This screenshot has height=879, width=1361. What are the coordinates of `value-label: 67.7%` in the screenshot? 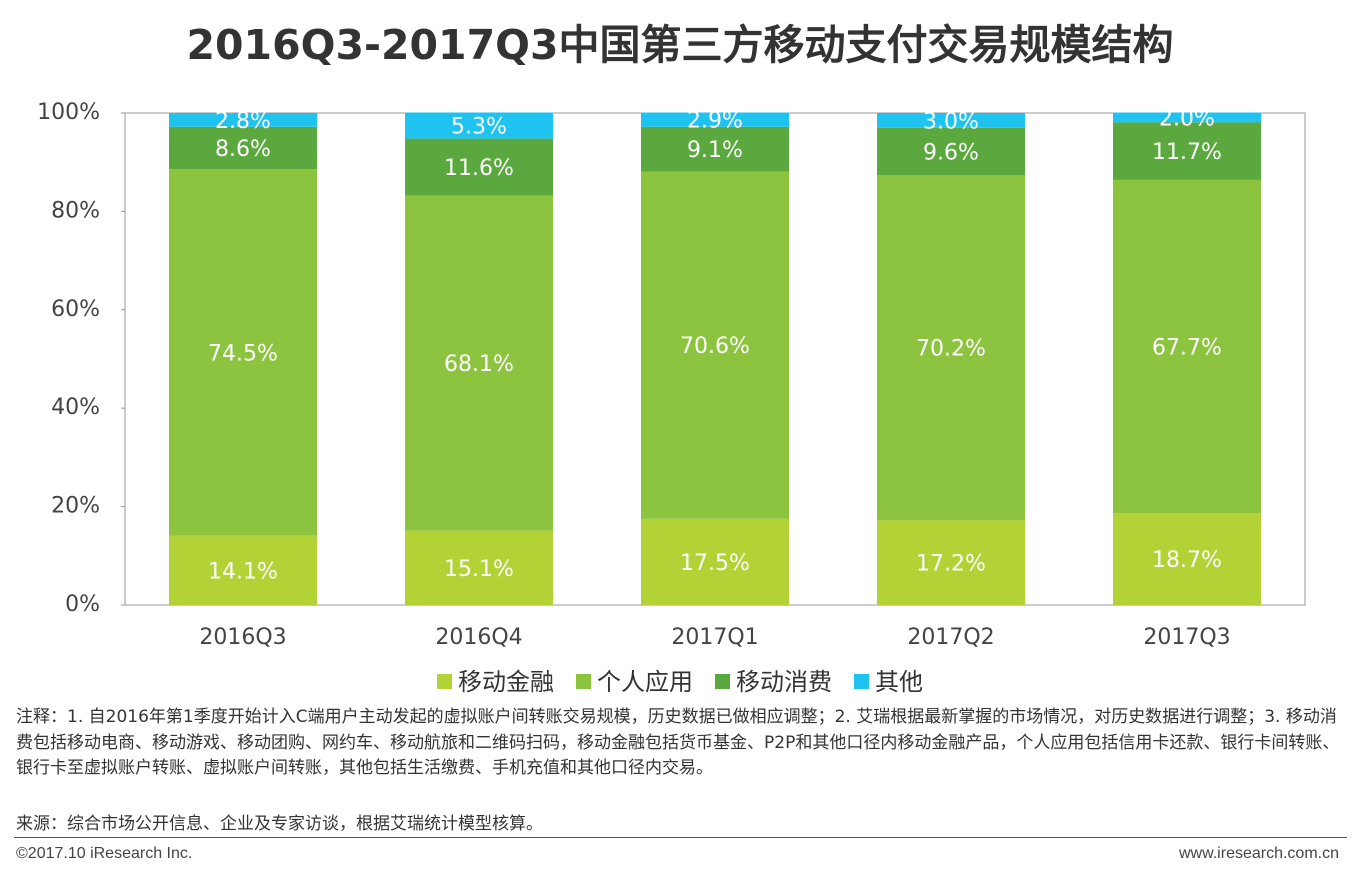 It's located at (1187, 347).